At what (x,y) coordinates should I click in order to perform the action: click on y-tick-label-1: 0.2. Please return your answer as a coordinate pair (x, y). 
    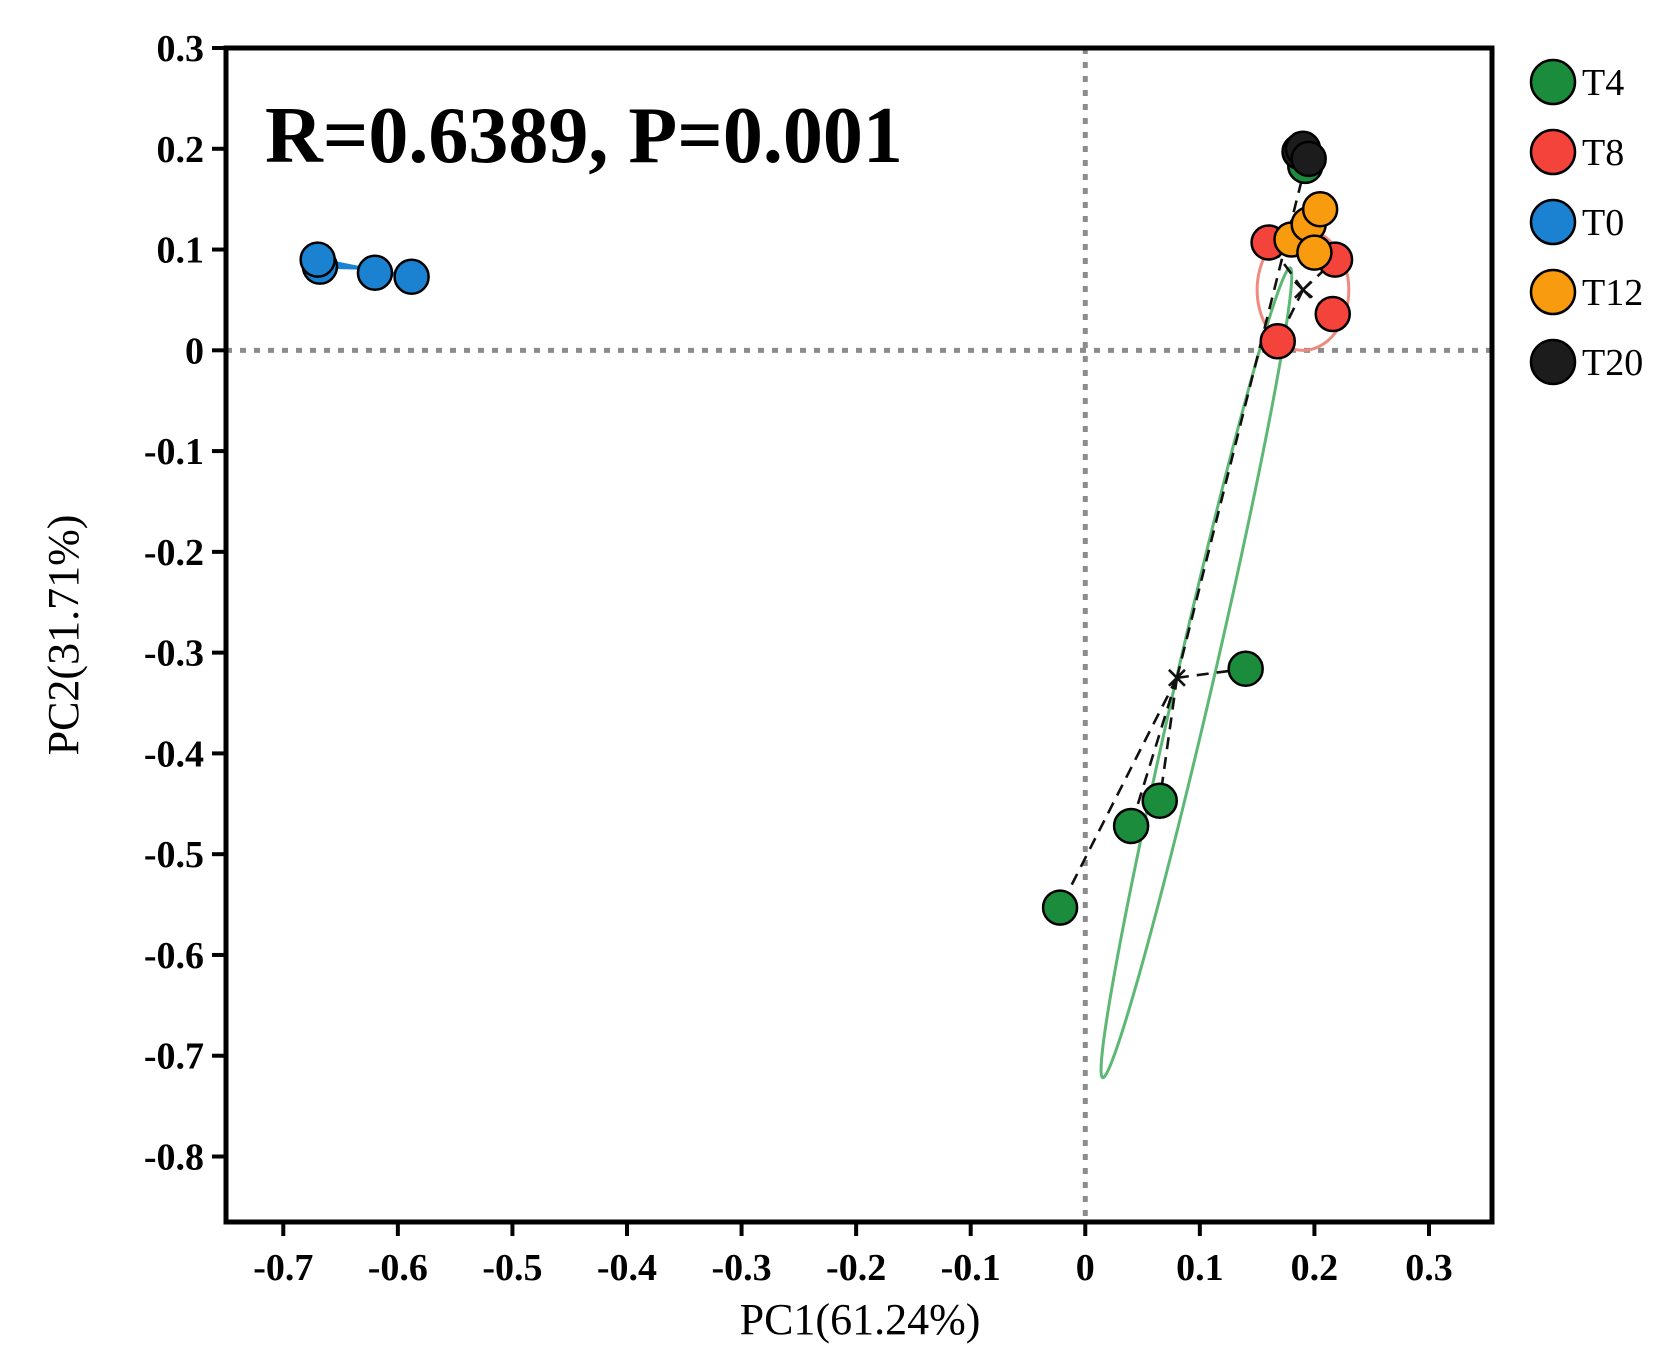
    Looking at the image, I should click on (181, 150).